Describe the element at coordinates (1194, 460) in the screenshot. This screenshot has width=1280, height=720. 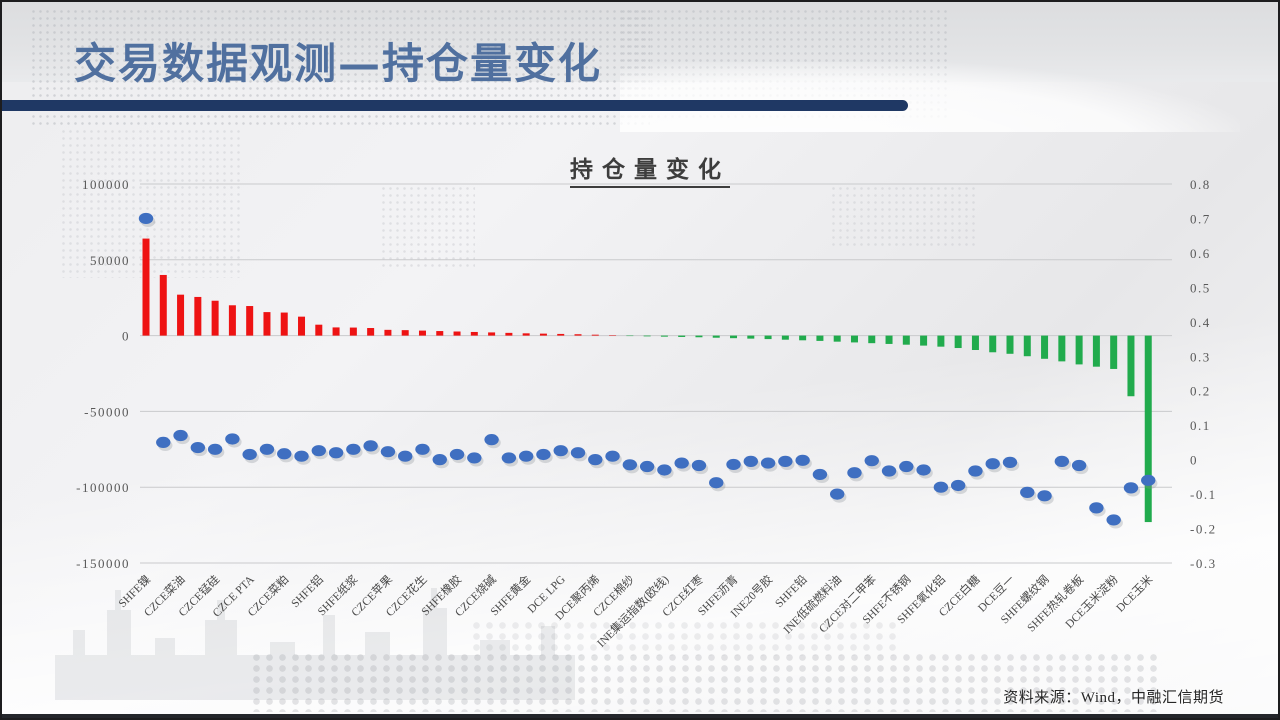
I see `right-axis-tick-label: 0` at that location.